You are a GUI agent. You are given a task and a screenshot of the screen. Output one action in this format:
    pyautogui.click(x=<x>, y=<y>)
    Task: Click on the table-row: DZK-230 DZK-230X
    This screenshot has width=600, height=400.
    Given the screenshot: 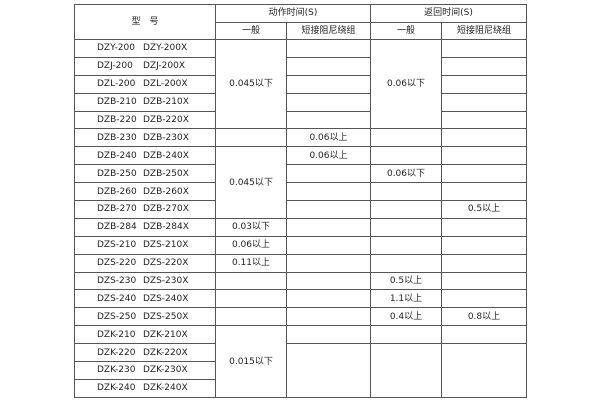 What is the action you would take?
    pyautogui.click(x=300, y=370)
    